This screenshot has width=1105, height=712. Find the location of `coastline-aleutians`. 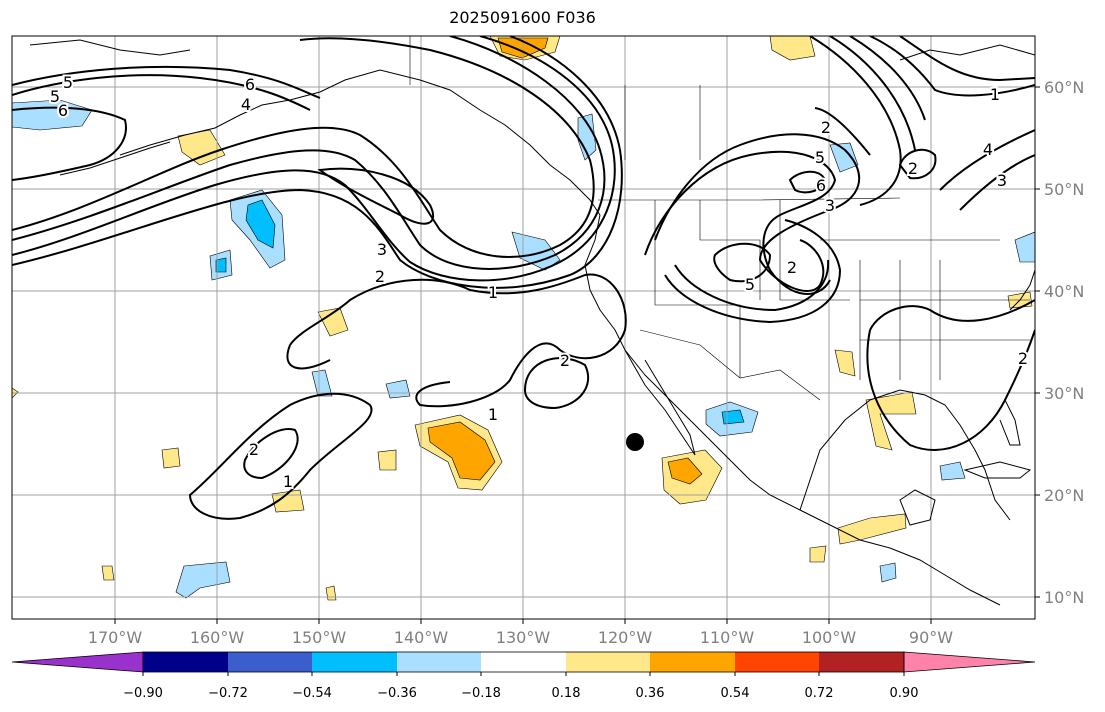

coastline-aleutians is located at coordinates (115, 158).